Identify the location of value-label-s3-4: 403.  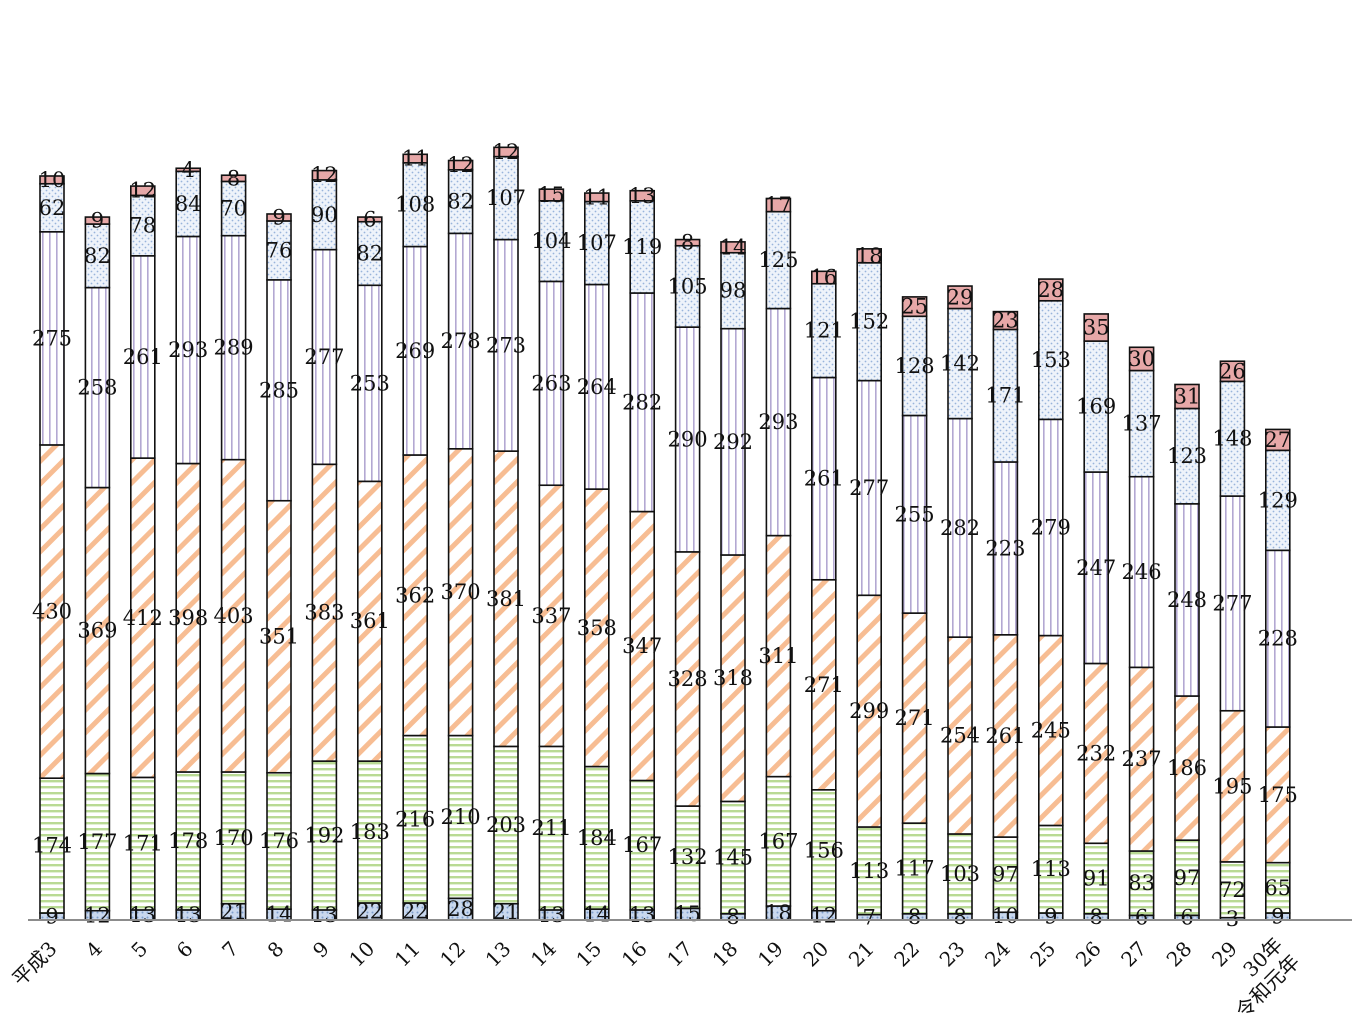
(234, 616).